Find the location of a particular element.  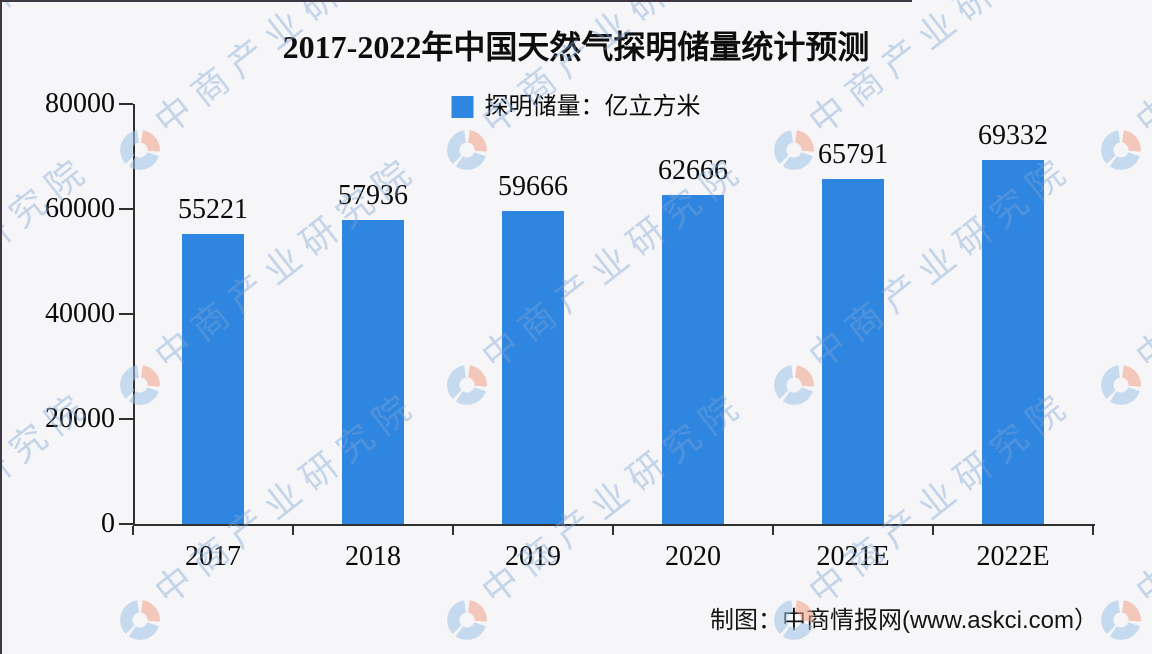

bar-2020 is located at coordinates (693, 359).